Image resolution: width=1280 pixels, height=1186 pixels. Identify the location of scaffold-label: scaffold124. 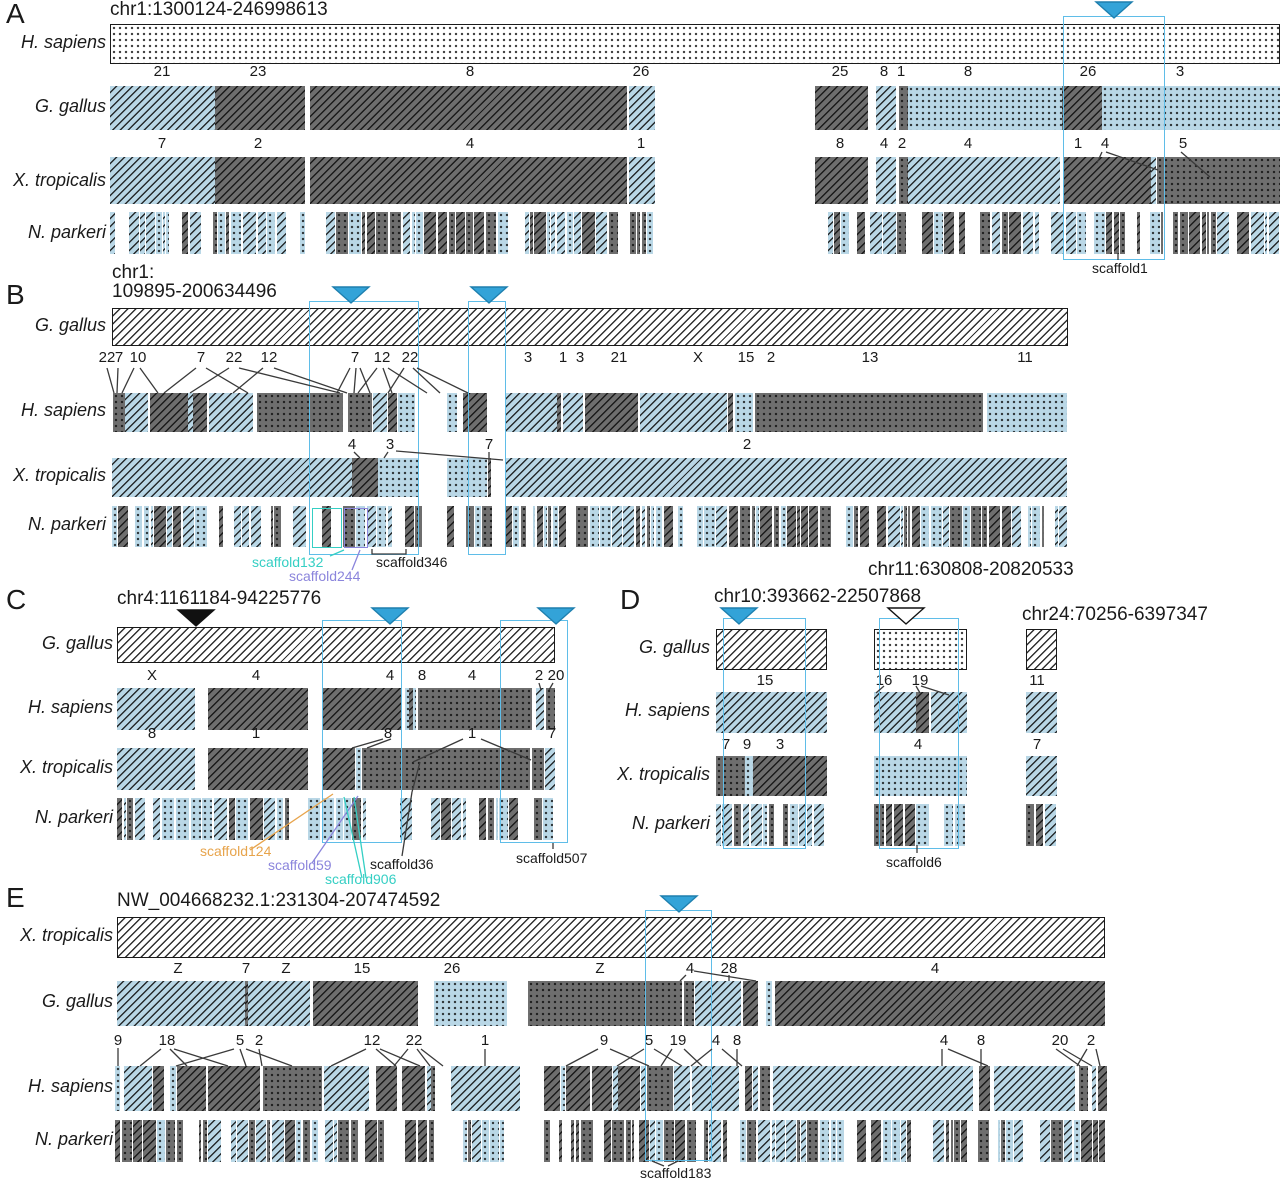
(236, 851).